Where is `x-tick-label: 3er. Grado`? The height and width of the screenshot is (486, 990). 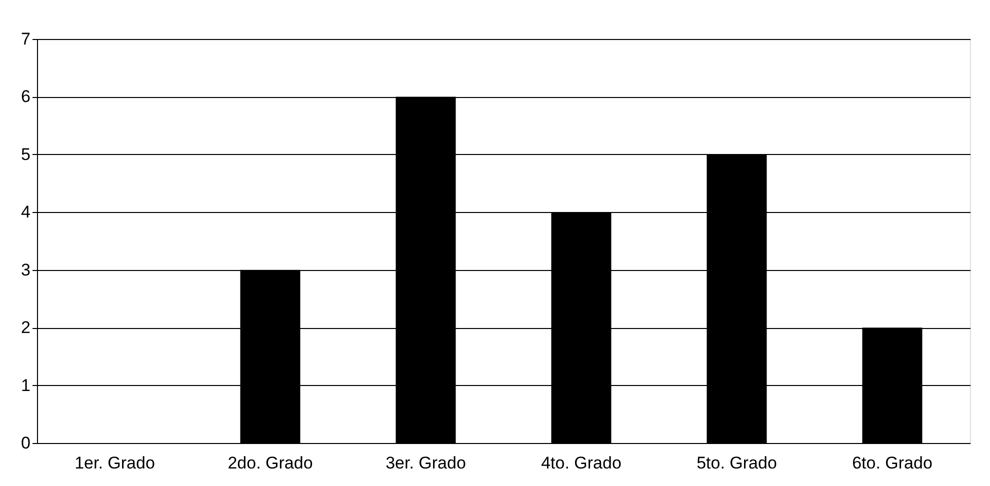
x-tick-label: 3er. Grado is located at coordinates (426, 463).